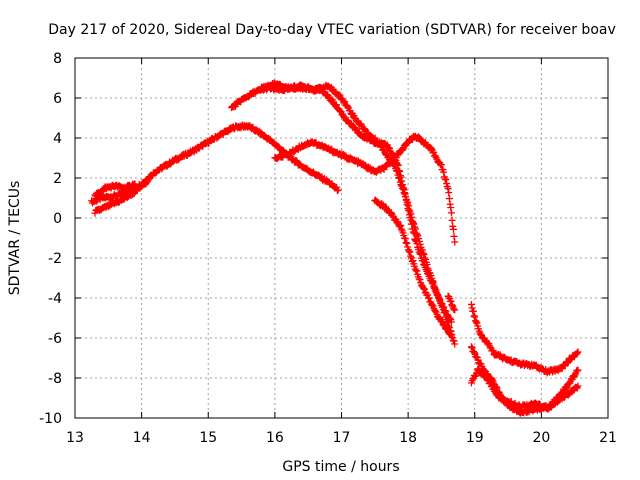 The image size is (640, 480). I want to click on x-tick-label: 14, so click(142, 438).